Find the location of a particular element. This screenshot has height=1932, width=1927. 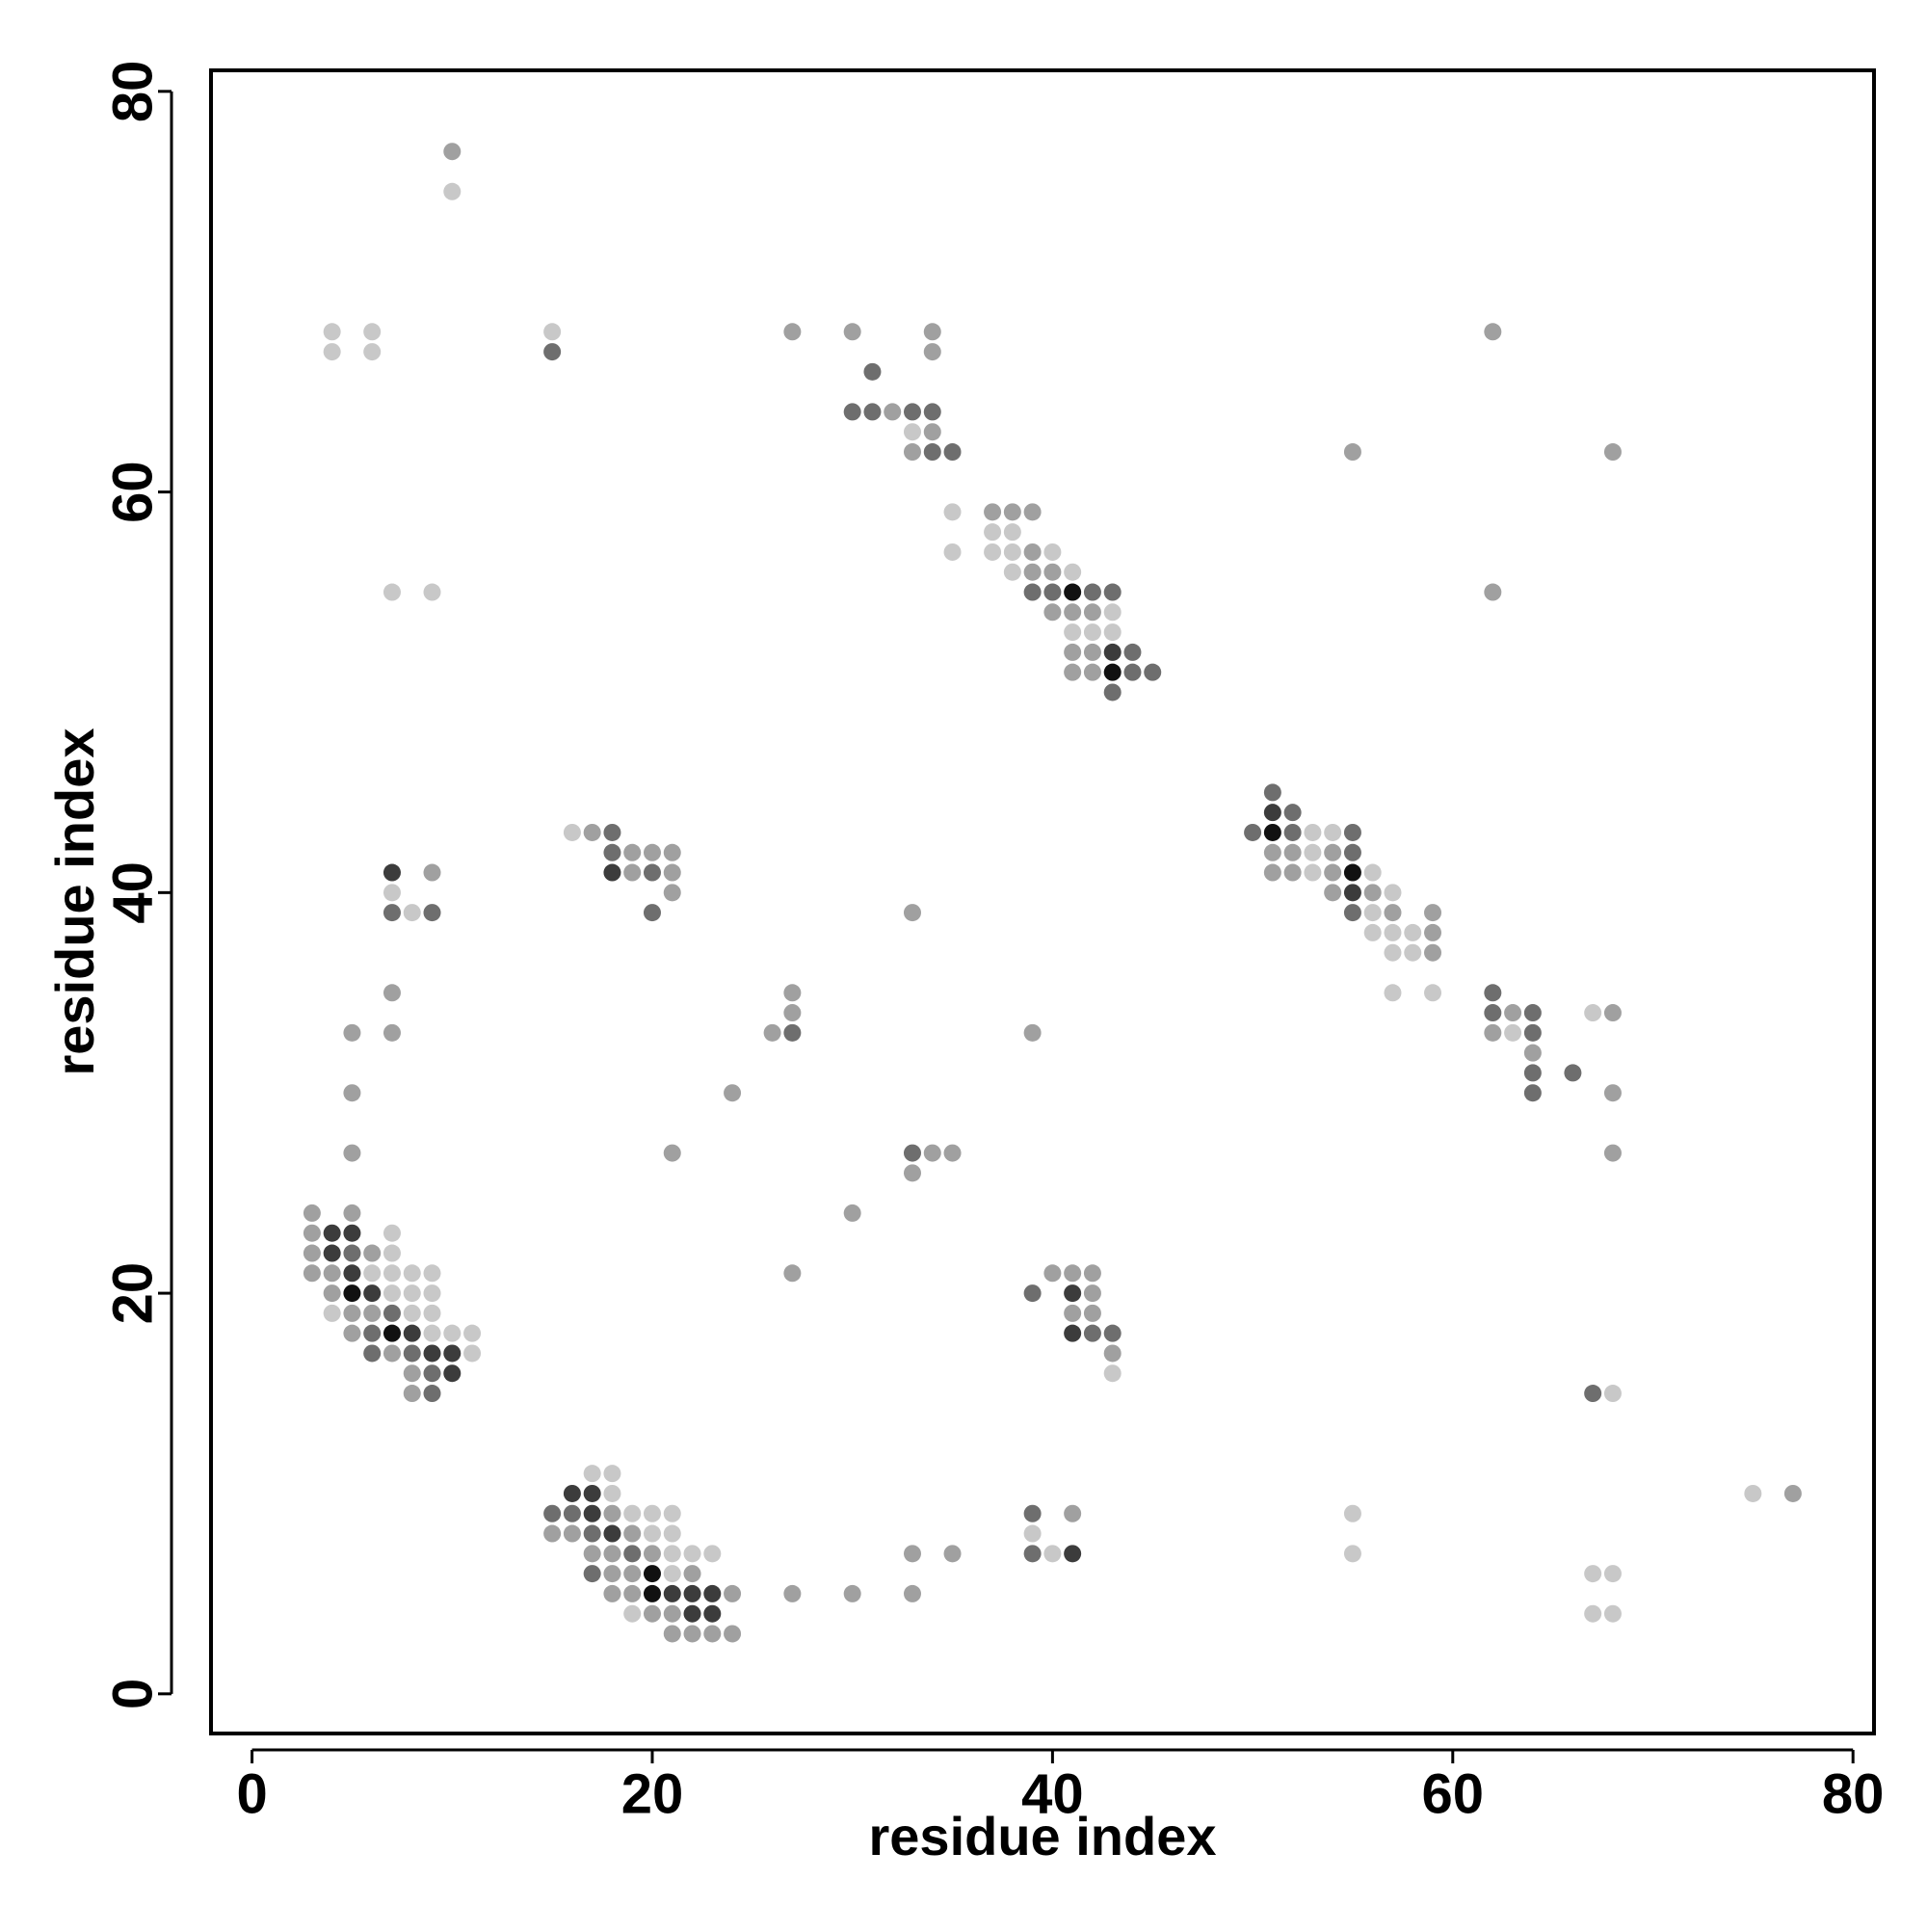

x-tick-label: 60 is located at coordinates (1453, 1794).